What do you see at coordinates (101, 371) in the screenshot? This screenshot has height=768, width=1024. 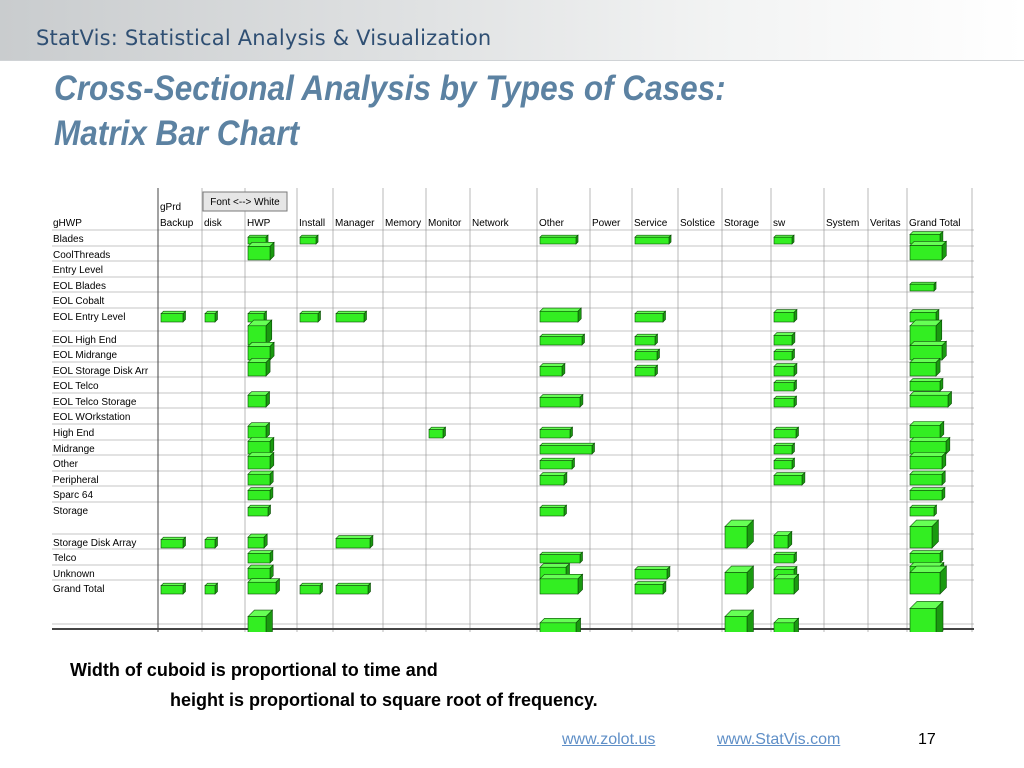 I see `row-label: EOL Storage Disk Arr` at bounding box center [101, 371].